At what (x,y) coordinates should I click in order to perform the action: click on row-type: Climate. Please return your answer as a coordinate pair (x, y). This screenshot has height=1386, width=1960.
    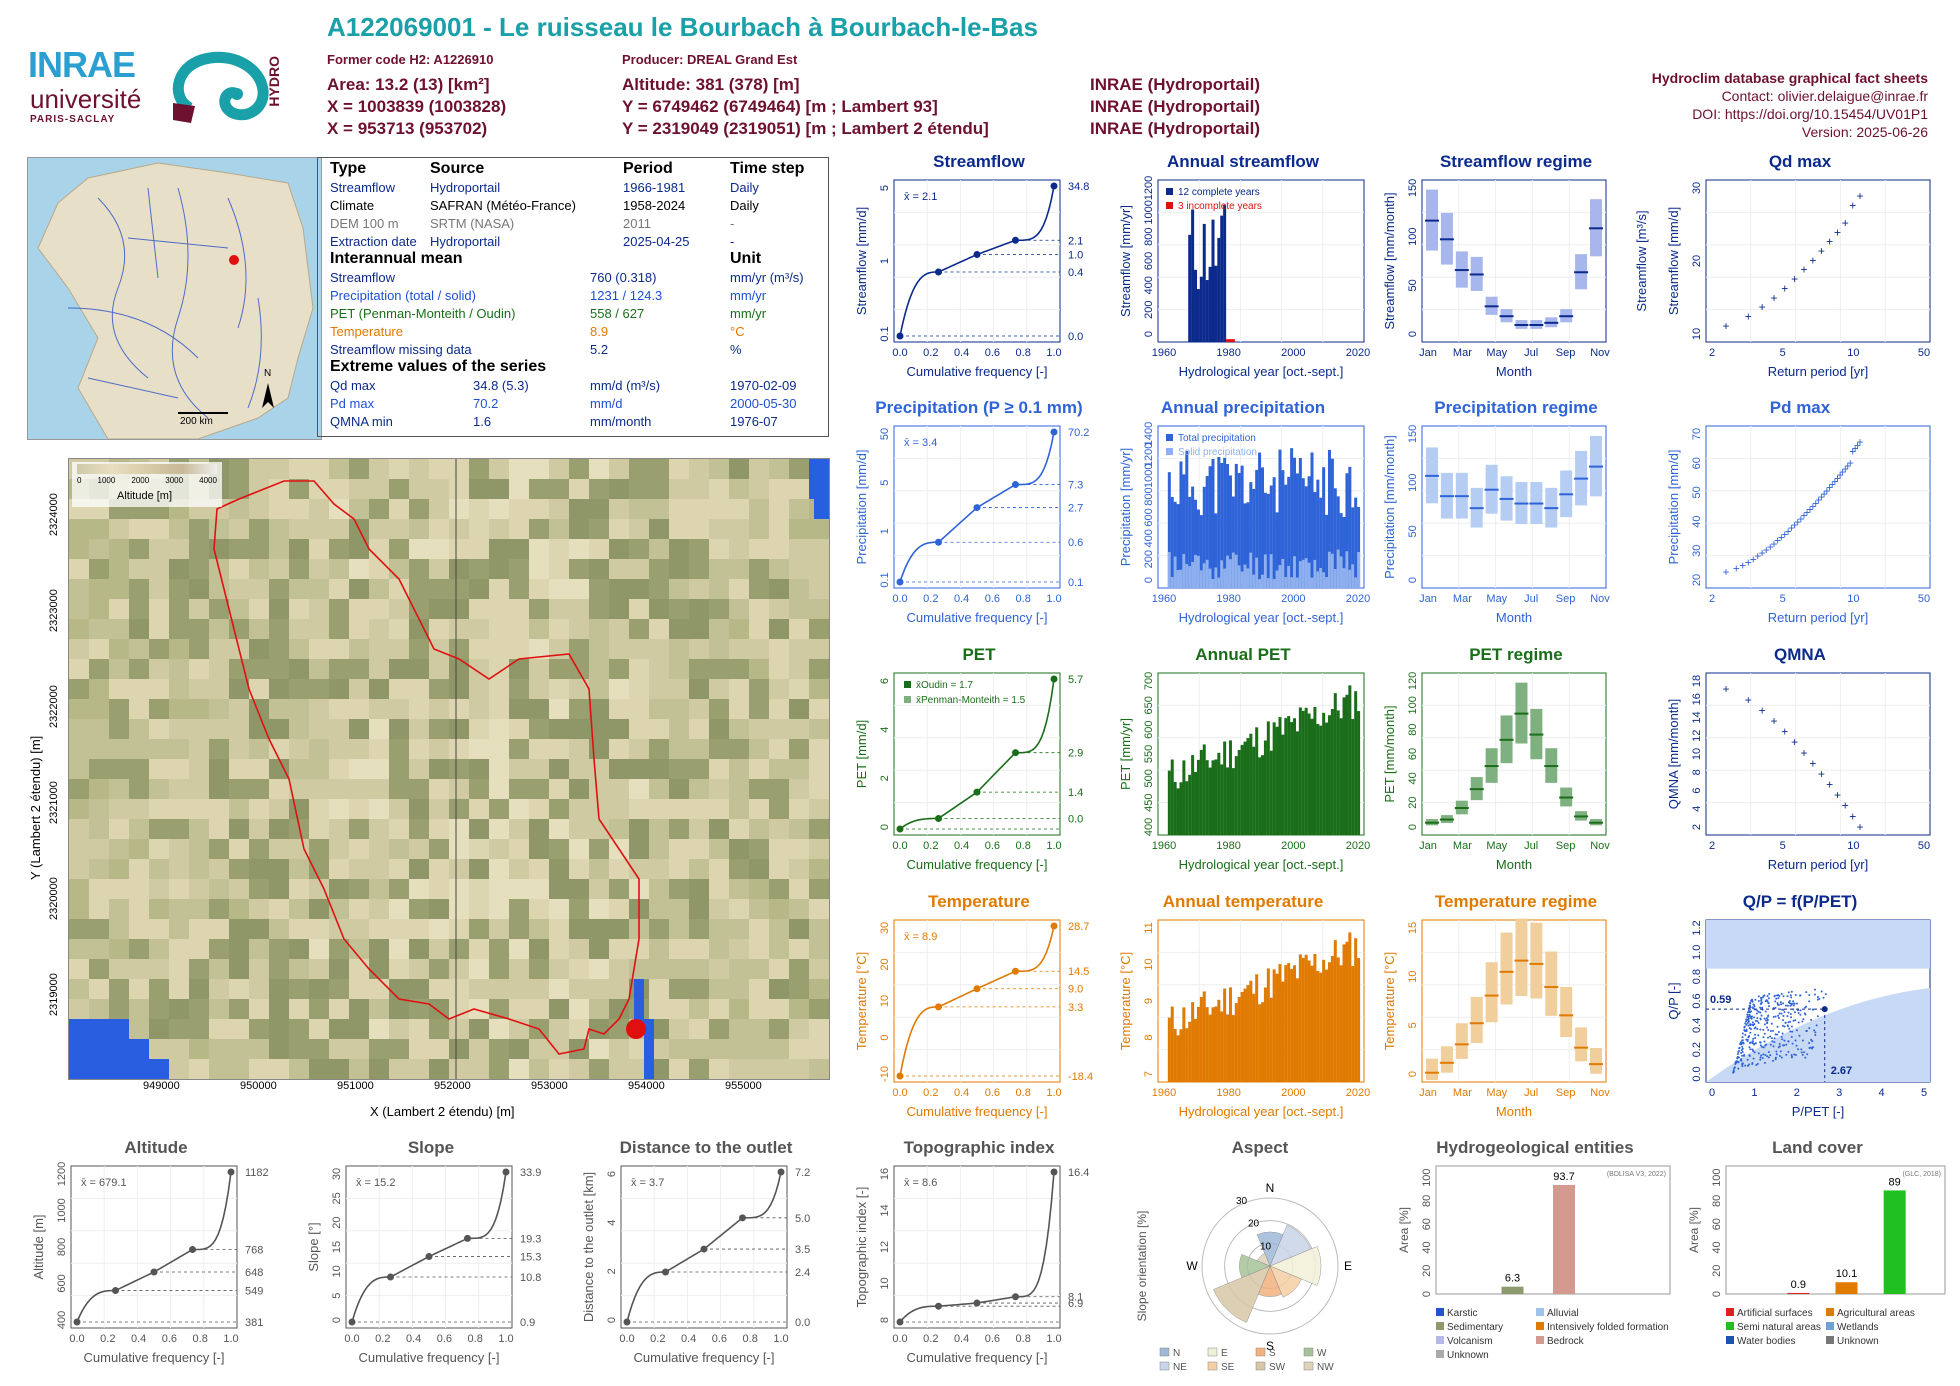
    Looking at the image, I should click on (352, 205).